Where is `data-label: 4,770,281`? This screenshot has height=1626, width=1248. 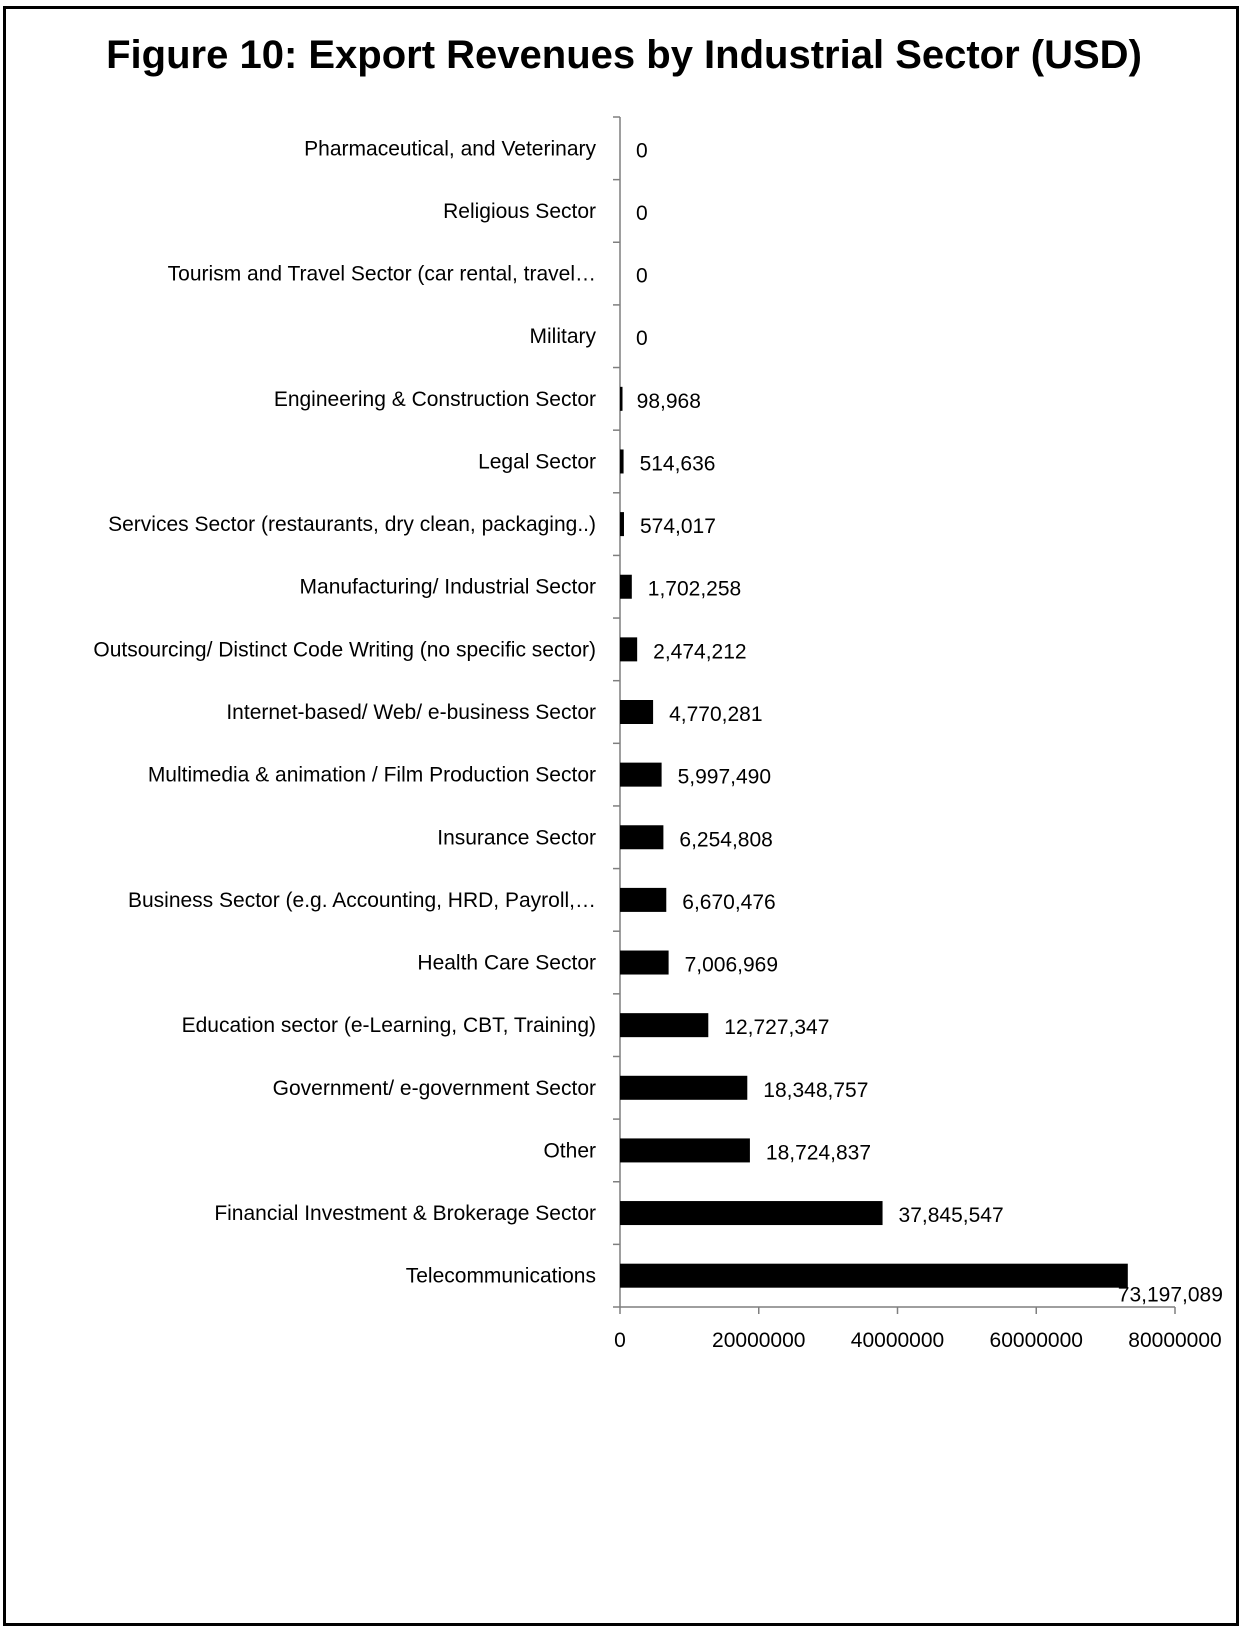 data-label: 4,770,281 is located at coordinates (715, 714).